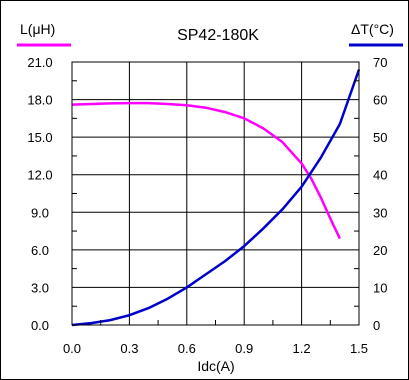 The image size is (409, 380). What do you see at coordinates (380, 250) in the screenshot?
I see `y-right-tick-label: 20` at bounding box center [380, 250].